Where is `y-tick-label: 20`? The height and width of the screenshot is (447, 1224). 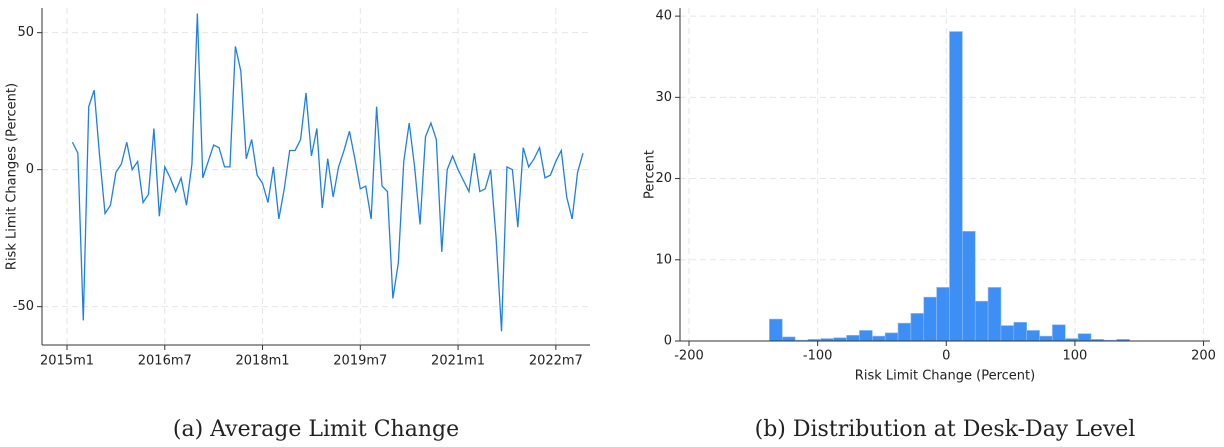 y-tick-label: 20 is located at coordinates (663, 178).